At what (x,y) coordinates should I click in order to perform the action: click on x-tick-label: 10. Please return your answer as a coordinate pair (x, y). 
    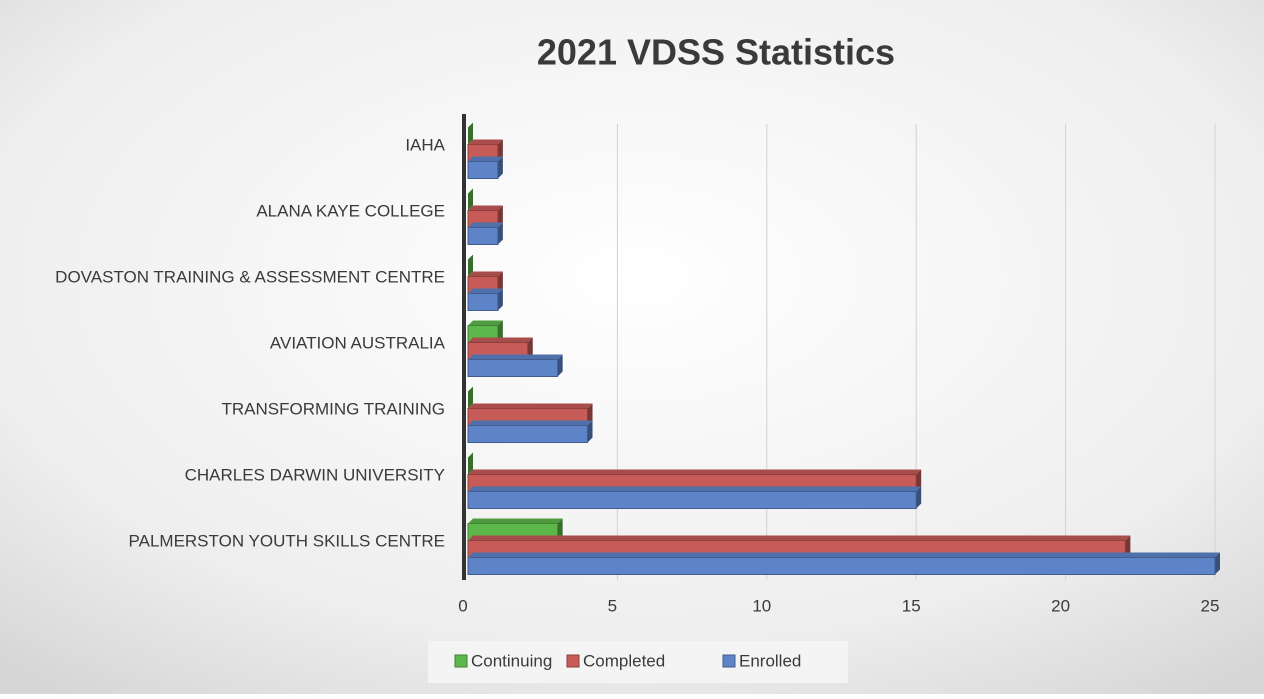
    Looking at the image, I should click on (761, 605).